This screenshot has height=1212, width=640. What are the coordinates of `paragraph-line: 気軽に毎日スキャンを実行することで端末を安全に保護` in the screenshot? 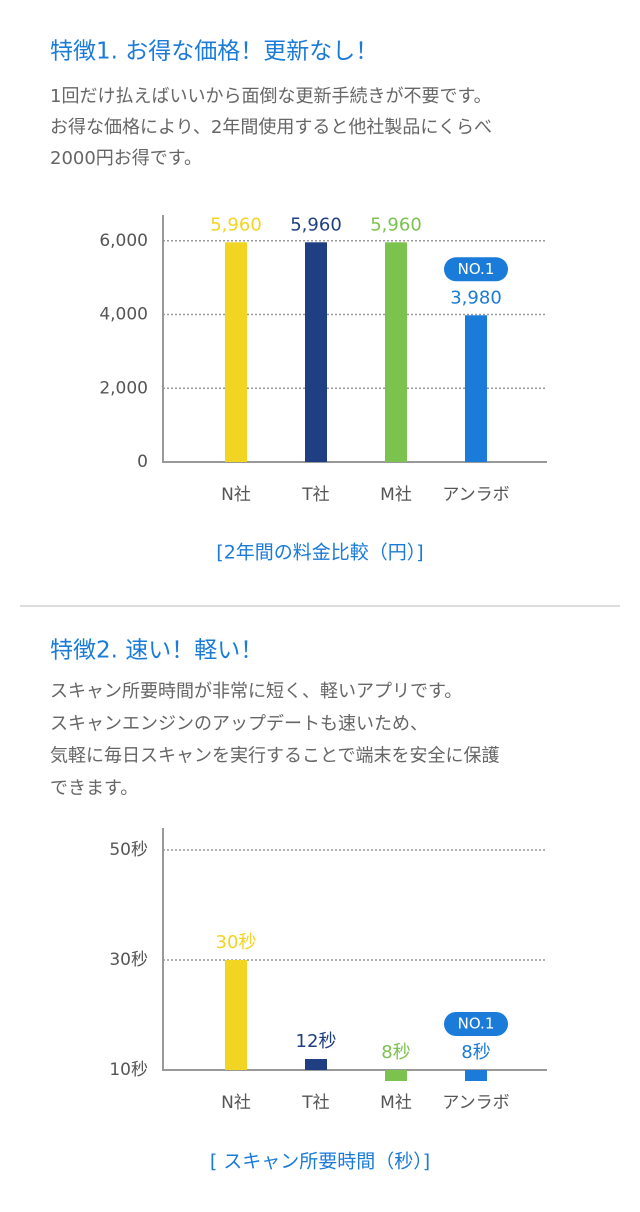 It's located at (274, 756).